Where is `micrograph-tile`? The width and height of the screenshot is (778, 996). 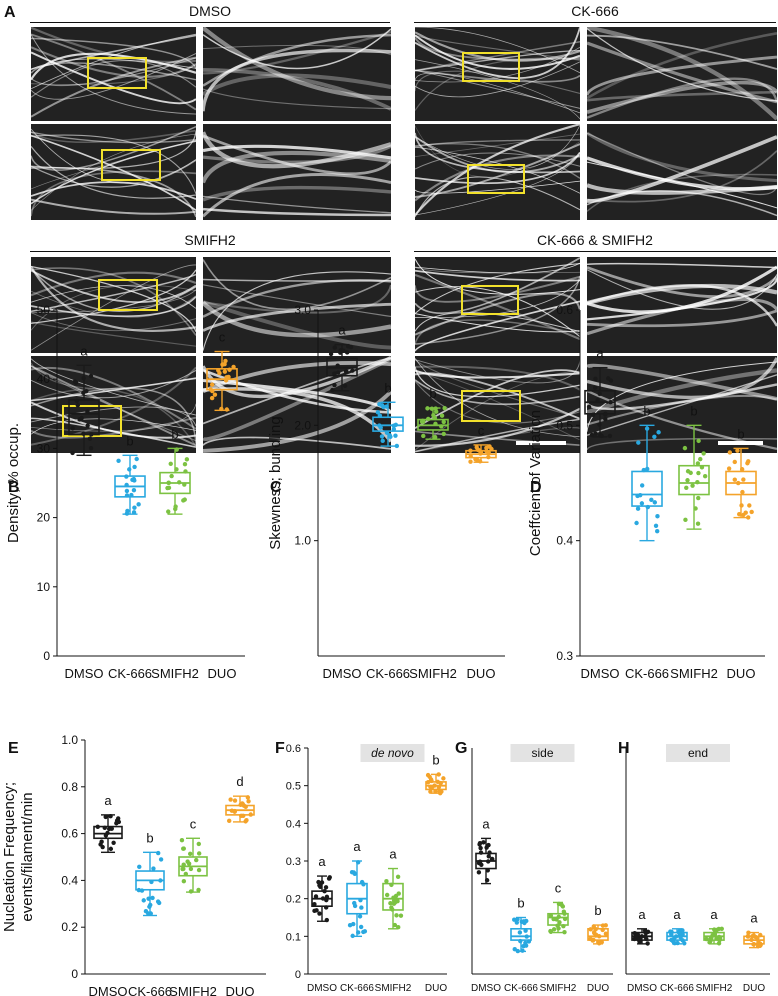 micrograph-tile is located at coordinates (497, 172).